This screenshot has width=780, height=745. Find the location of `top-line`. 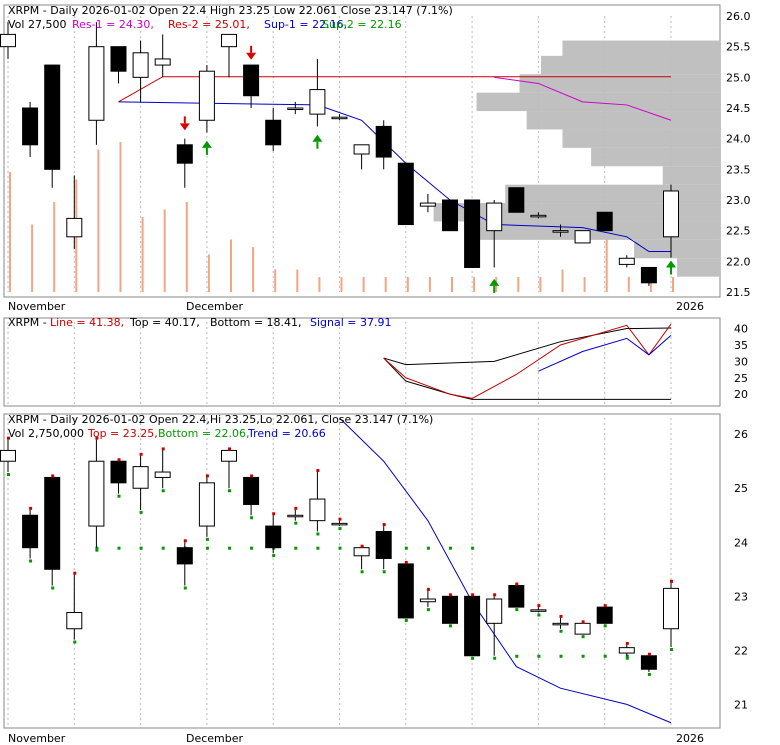

top-line is located at coordinates (527, 346).